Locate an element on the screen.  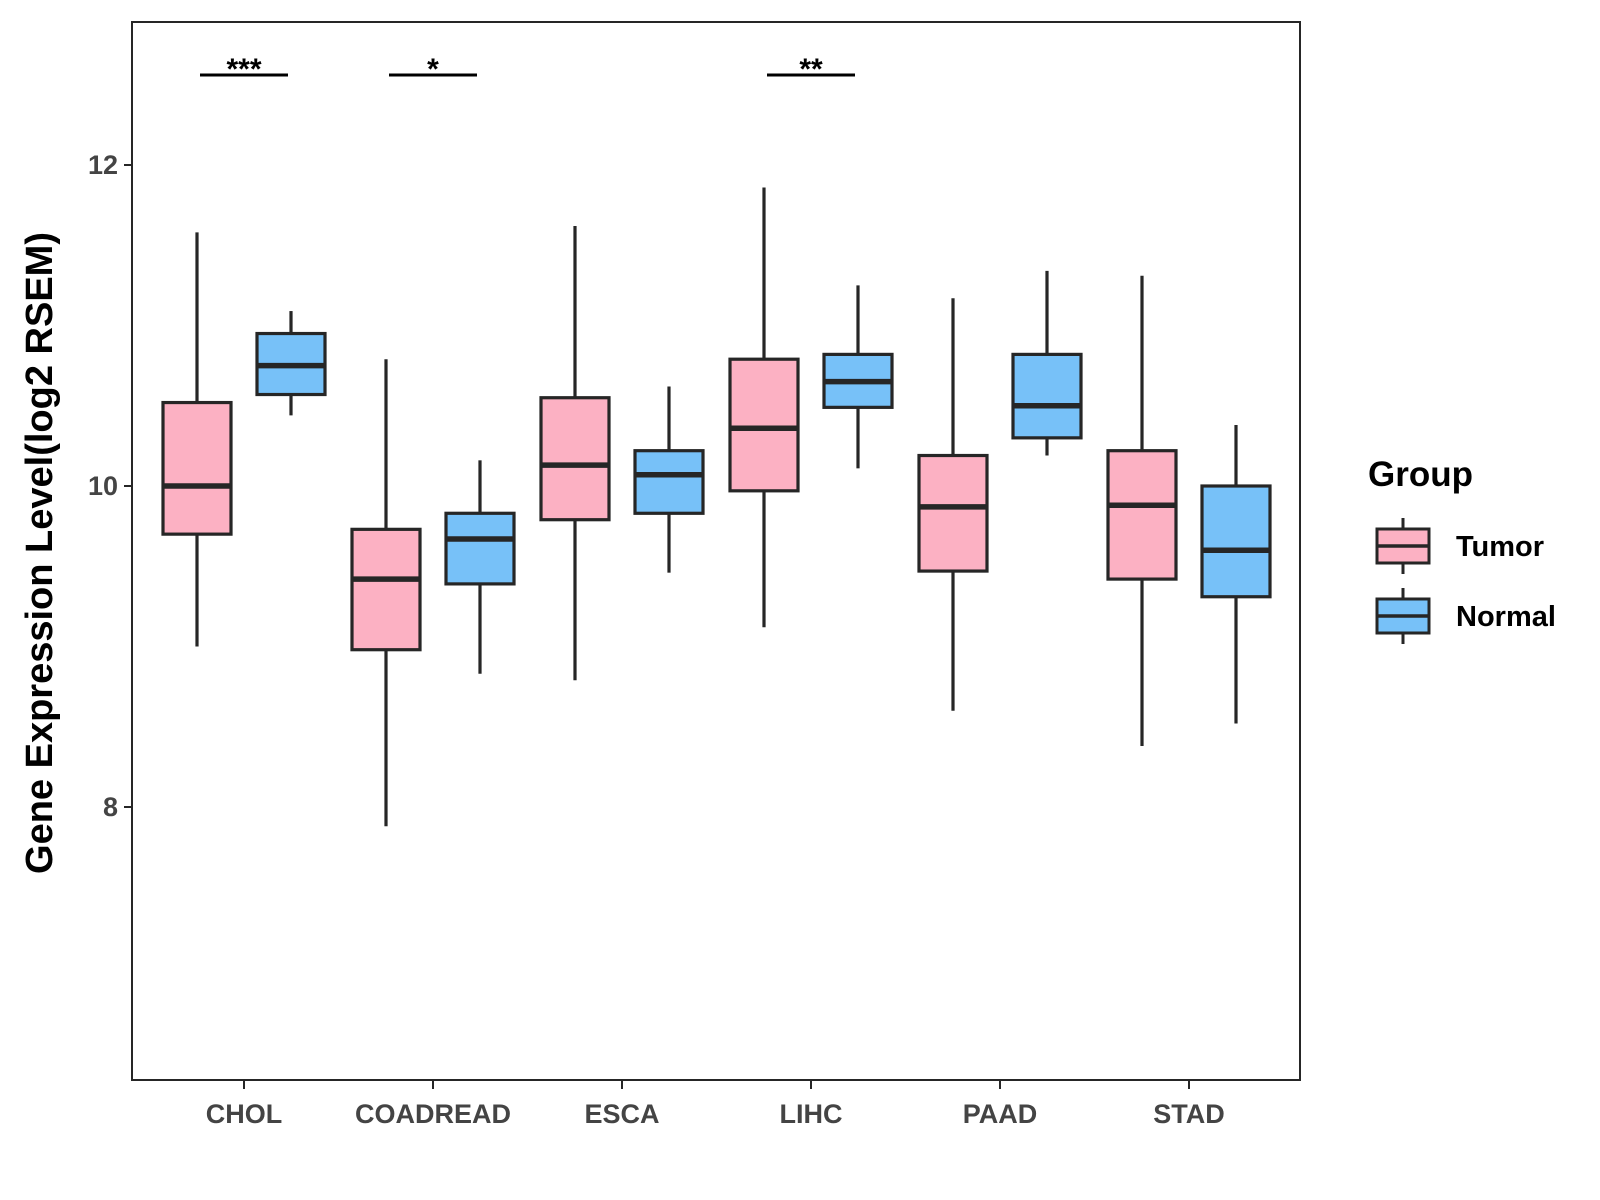
box-normal-paad is located at coordinates (1047, 363).